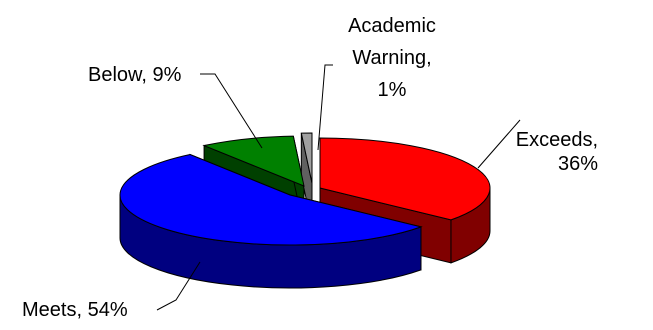  What do you see at coordinates (405, 179) in the screenshot?
I see `slice-exceeds` at bounding box center [405, 179].